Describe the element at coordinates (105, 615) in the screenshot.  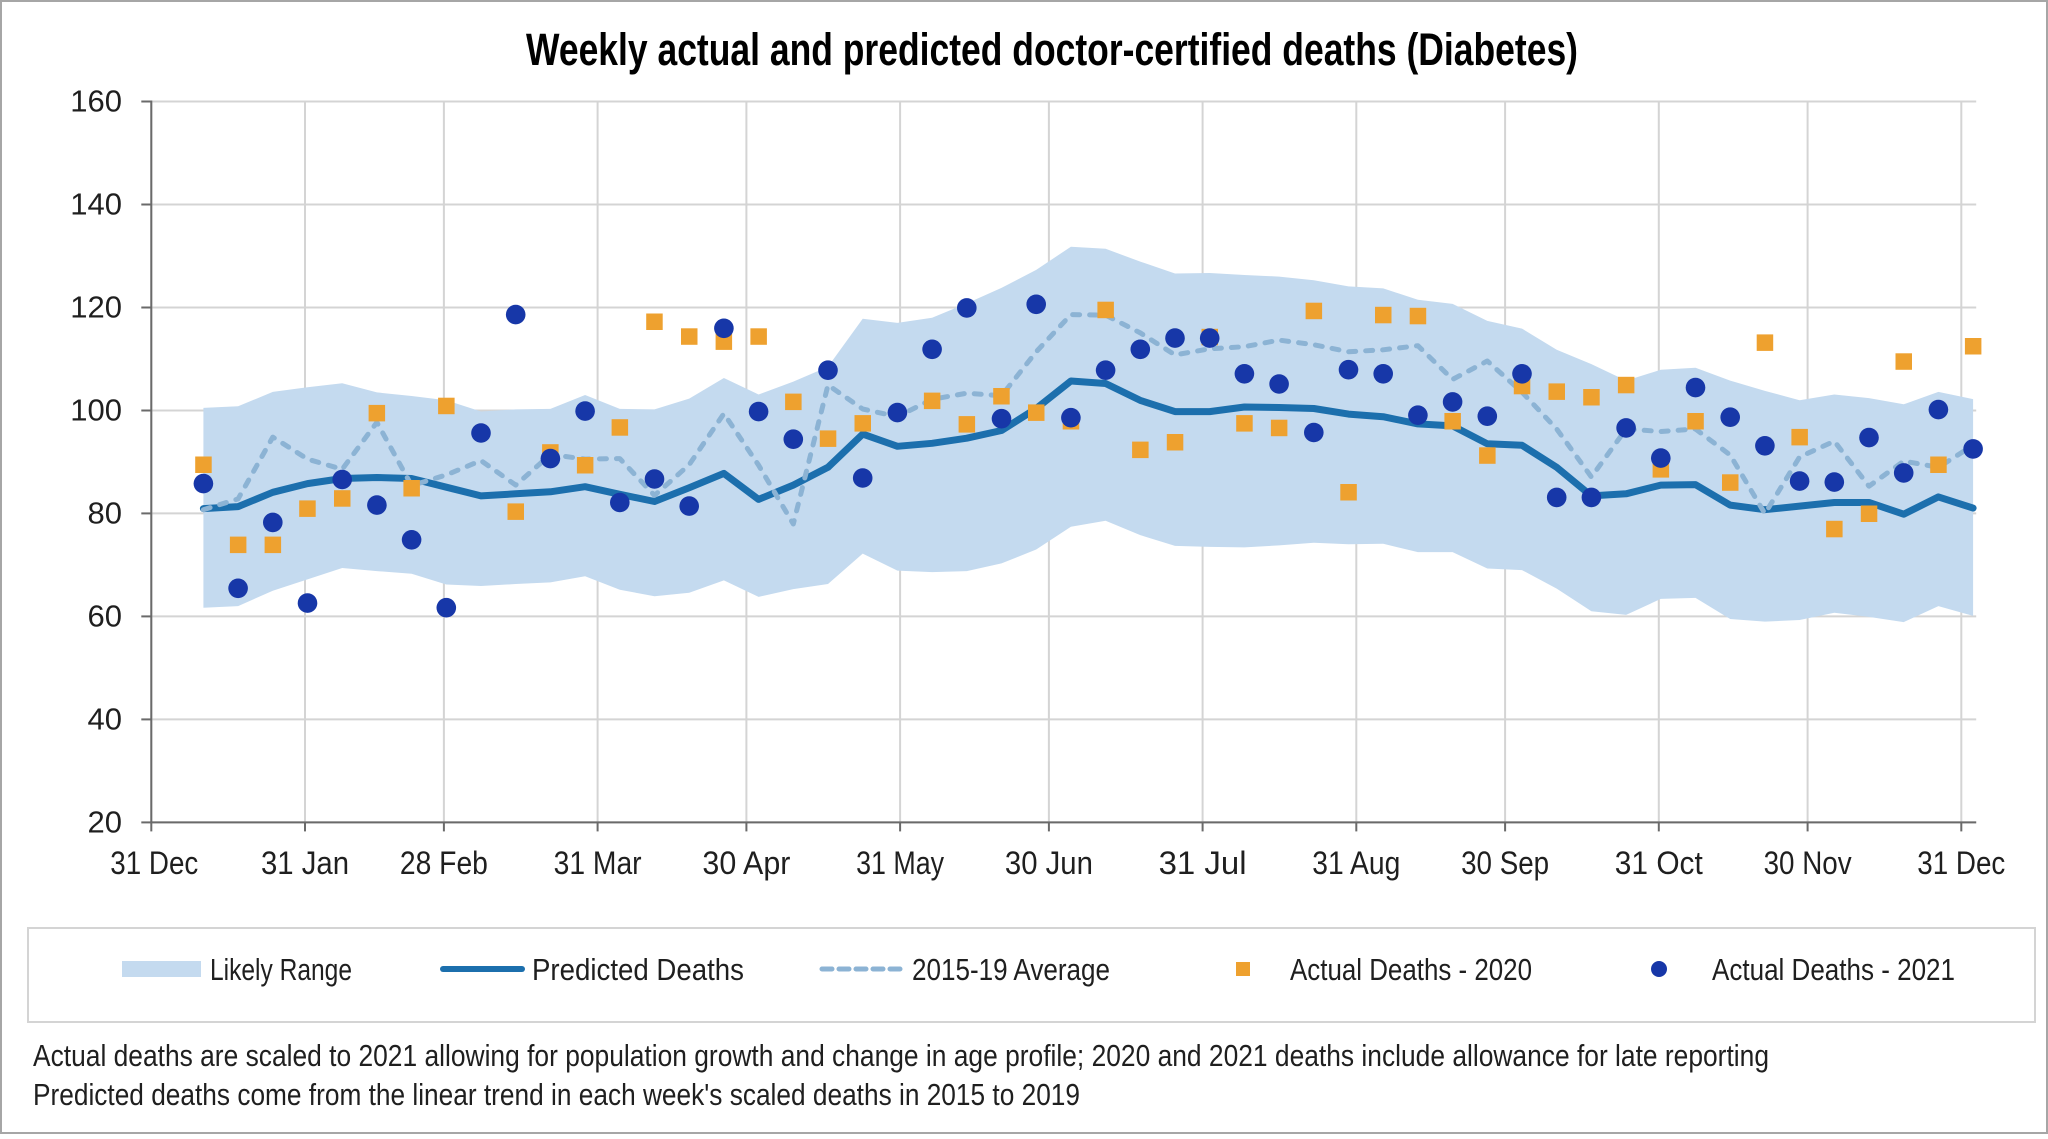
I see `svg-text: 60` at that location.